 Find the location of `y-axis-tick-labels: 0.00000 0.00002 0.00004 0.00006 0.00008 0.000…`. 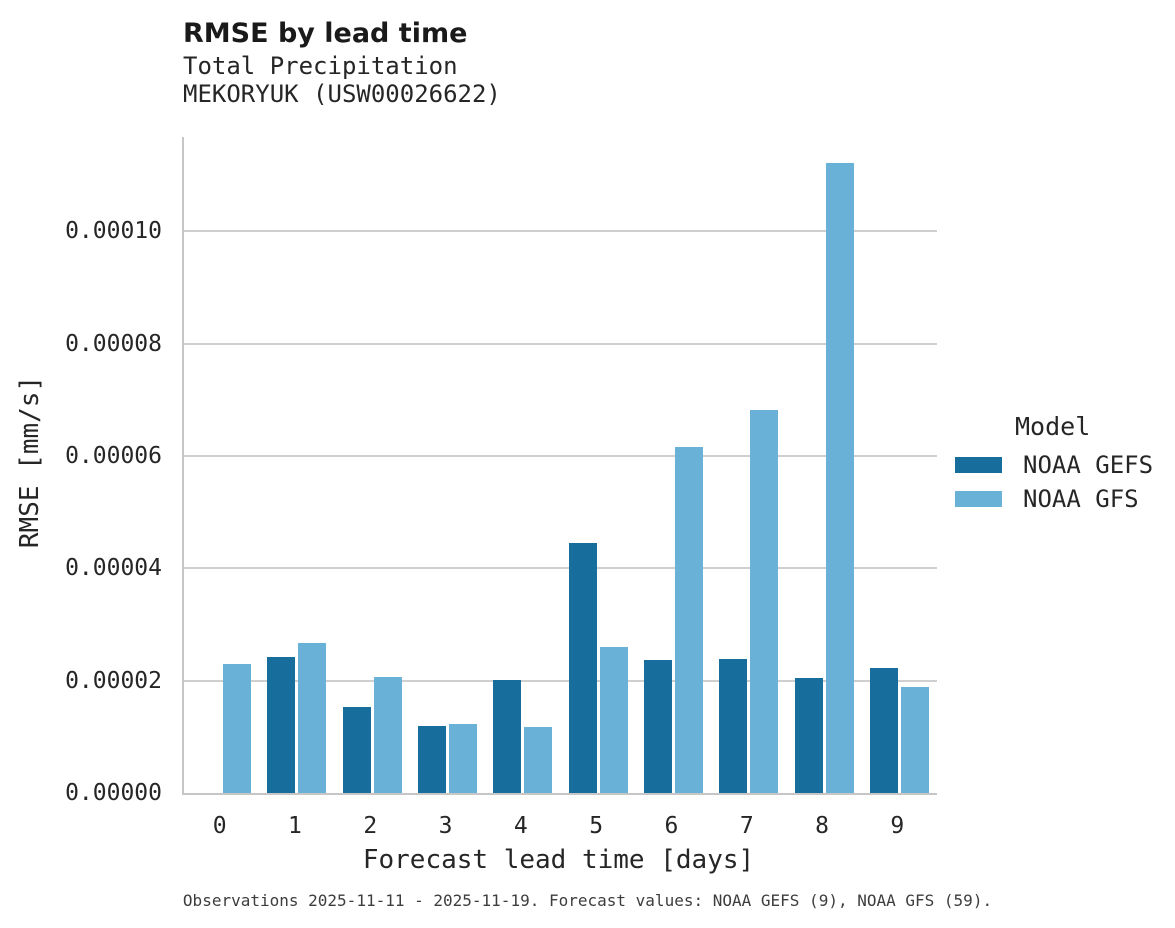

y-axis-tick-labels: 0.00000 0.00002 0.00004 0.00006 0.00008 0.000… is located at coordinates (107, 471).